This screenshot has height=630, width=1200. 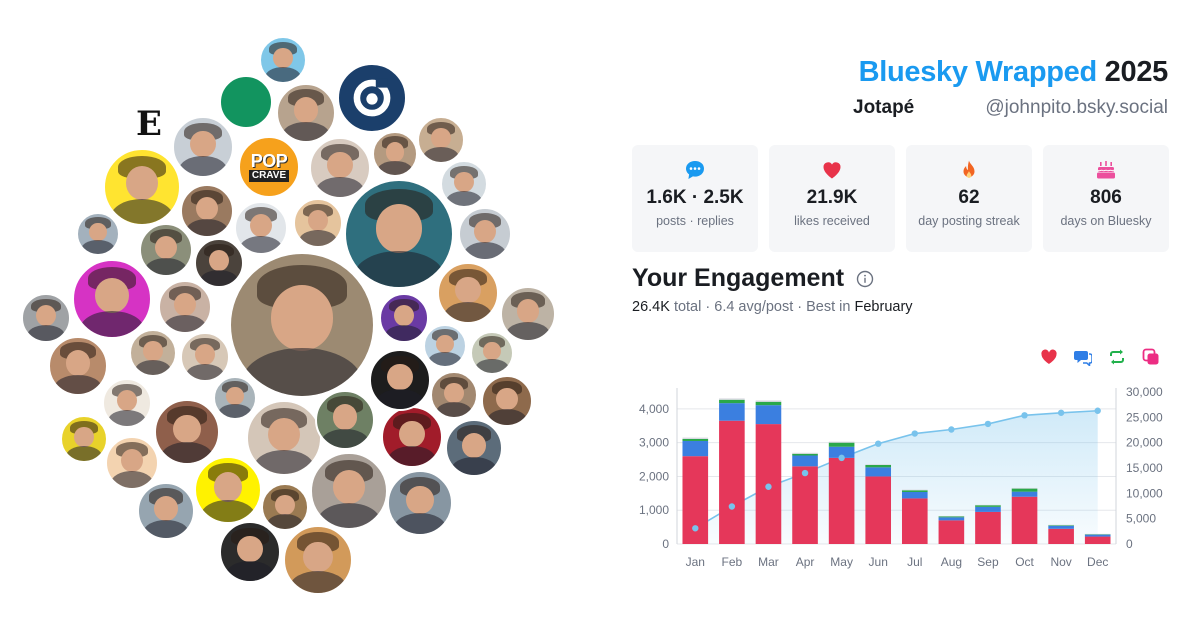 I want to click on y2-tick-label: 20,000, so click(x=1144, y=443).